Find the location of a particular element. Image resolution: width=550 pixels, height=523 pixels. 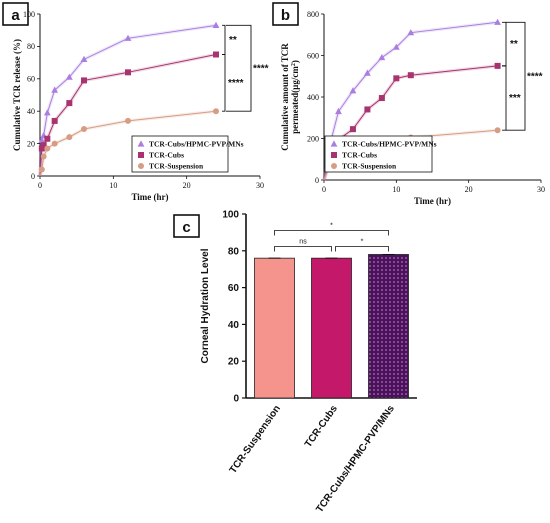

y-axis-title: Corneal Hydration Level is located at coordinates (205, 305).